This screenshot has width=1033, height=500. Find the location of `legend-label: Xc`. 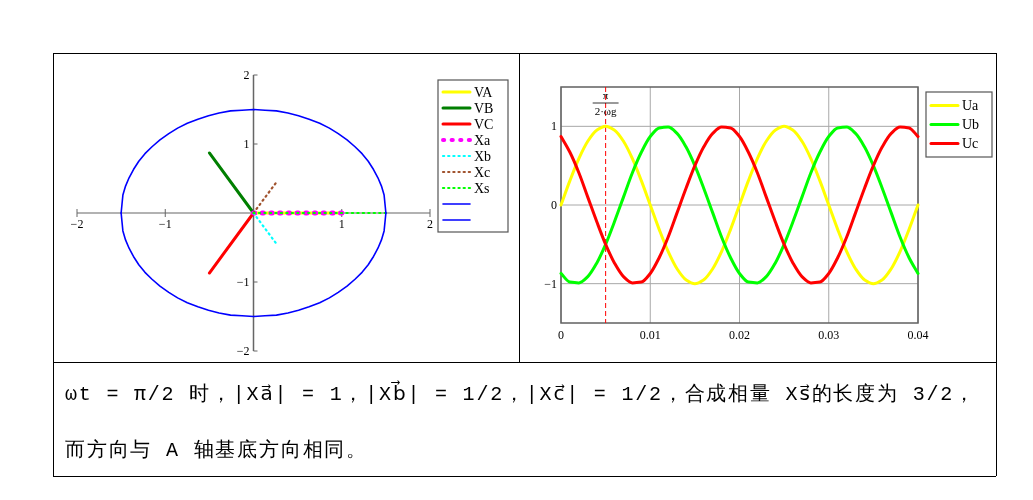

legend-label: Xc is located at coordinates (482, 172).